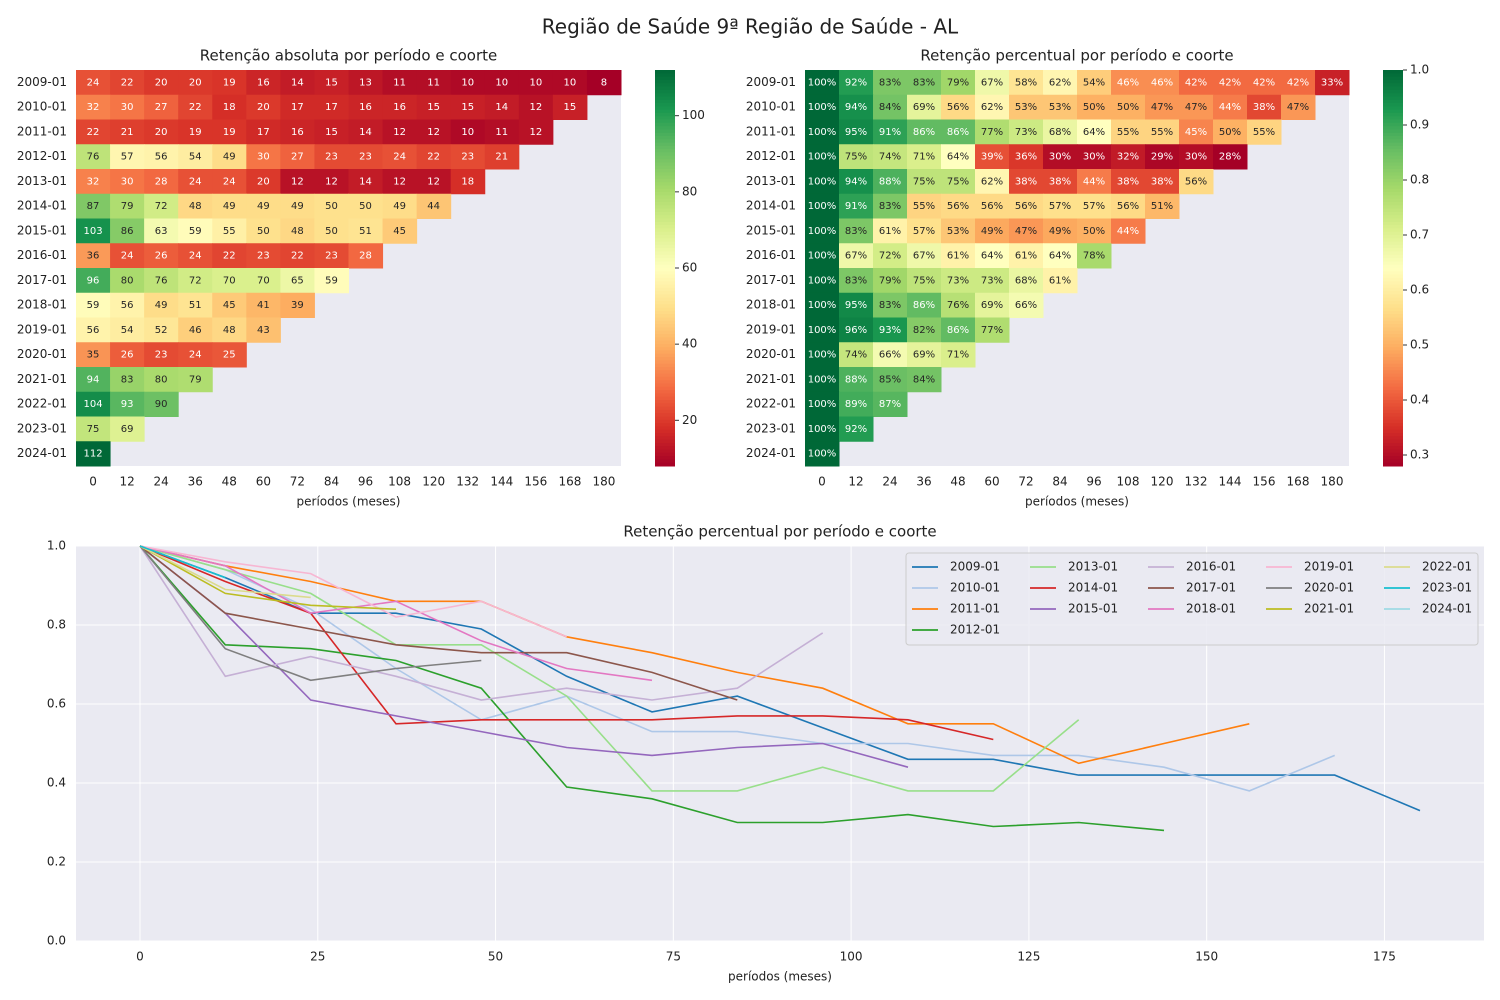 Image resolution: width=1500 pixels, height=1000 pixels. Describe the element at coordinates (1094, 231) in the screenshot. I see `cell-label: 50%` at that location.